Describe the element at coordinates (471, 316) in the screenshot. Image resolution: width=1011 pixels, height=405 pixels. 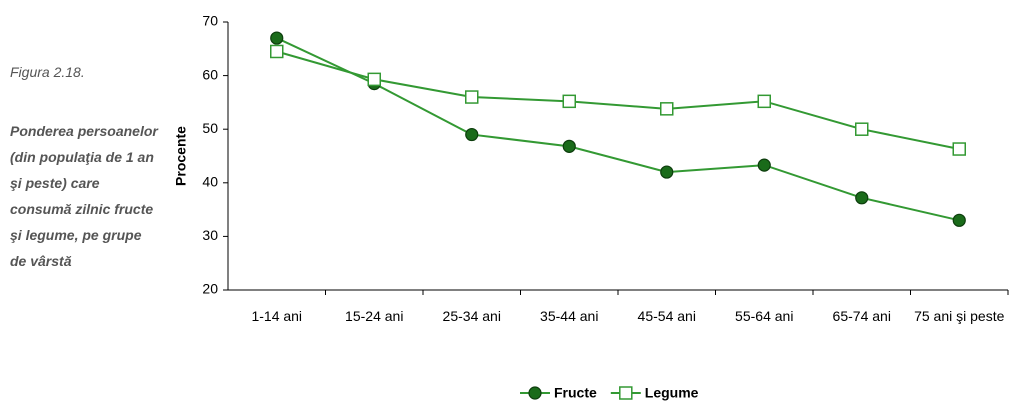
I see `x-tick-label: 25-34 ani` at that location.